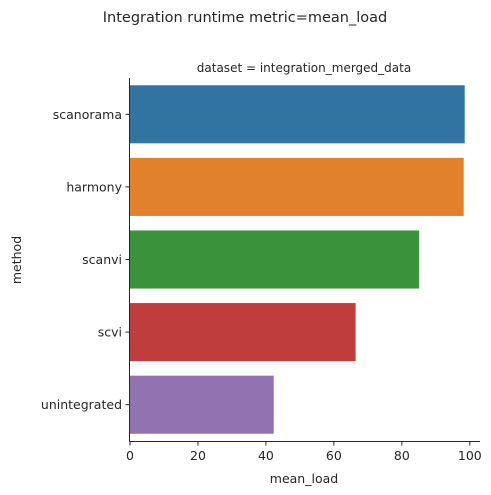  What do you see at coordinates (87, 114) in the screenshot?
I see `y-tick-label-scanorama: scanorama` at bounding box center [87, 114].